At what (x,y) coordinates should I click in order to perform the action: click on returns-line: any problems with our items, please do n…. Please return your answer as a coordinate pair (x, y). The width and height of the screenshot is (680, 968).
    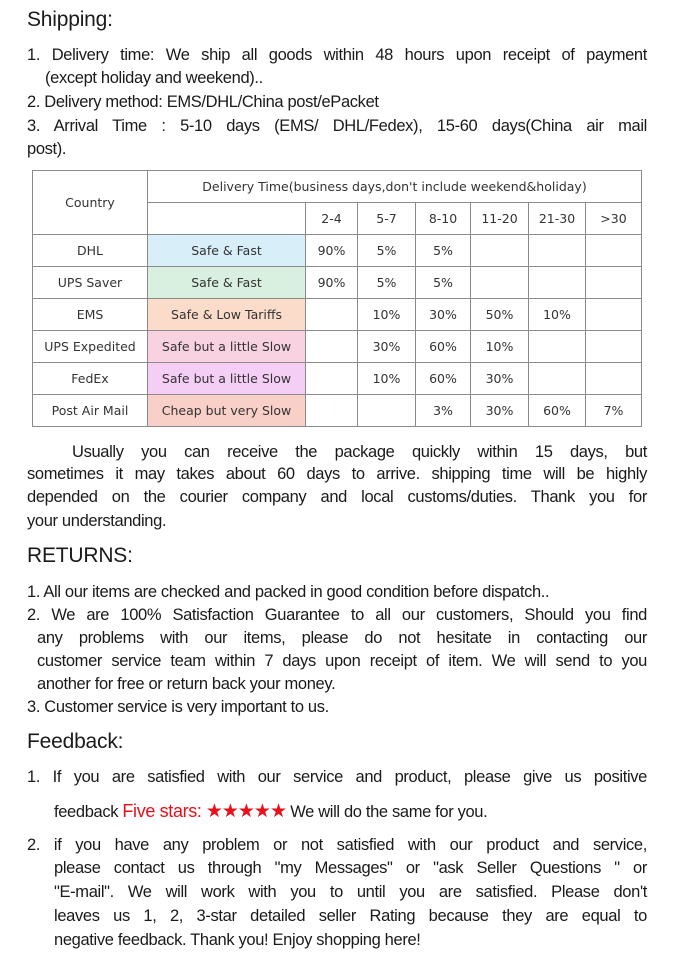
    Looking at the image, I should click on (342, 638).